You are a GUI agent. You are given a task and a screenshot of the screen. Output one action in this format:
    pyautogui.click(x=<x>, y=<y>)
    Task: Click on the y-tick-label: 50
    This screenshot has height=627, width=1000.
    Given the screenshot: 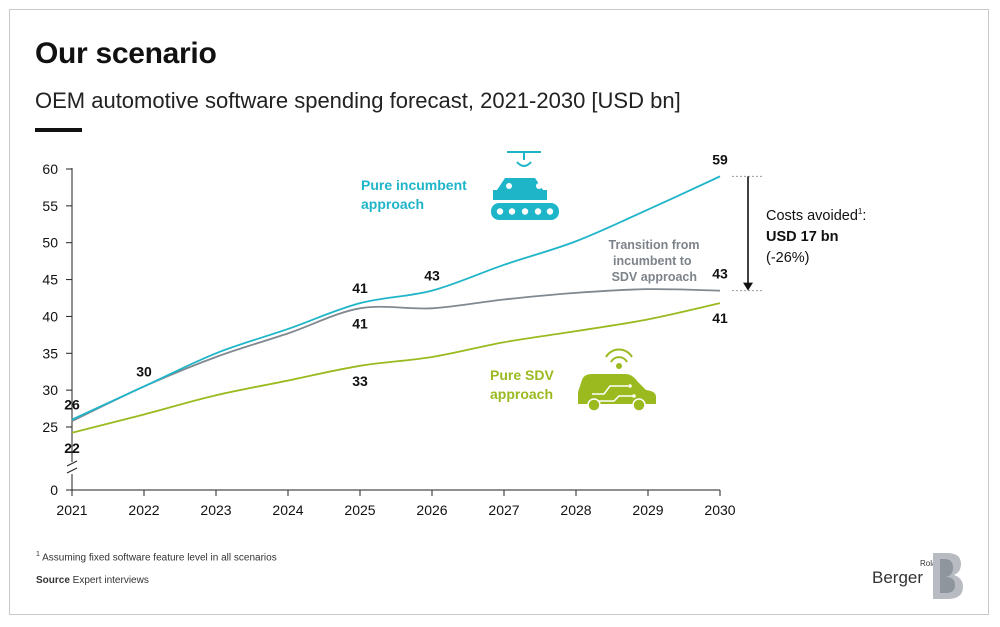 What is the action you would take?
    pyautogui.click(x=50, y=243)
    